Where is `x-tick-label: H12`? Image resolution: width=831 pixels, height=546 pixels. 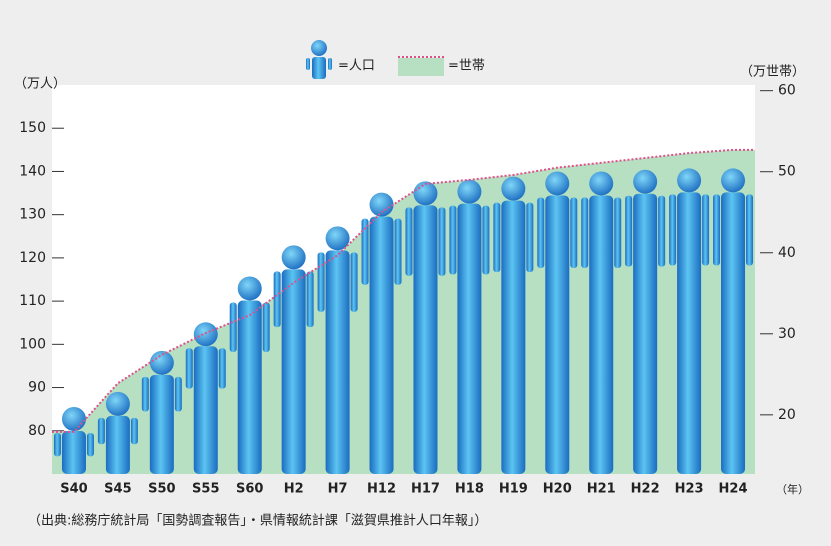
x-tick-label: H12 is located at coordinates (381, 489).